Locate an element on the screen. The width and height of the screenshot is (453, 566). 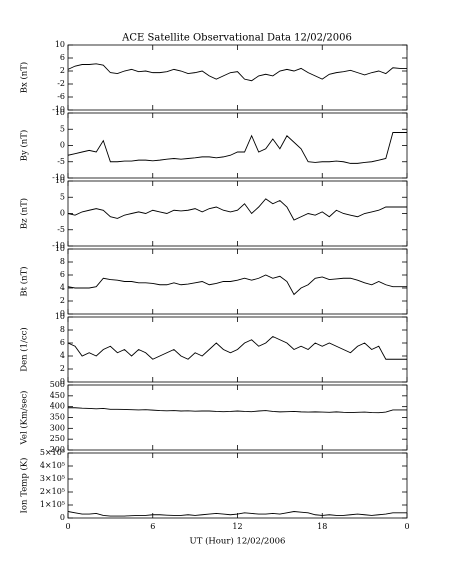
y-axis-label: Vel (Km/sec) is located at coordinates (24, 418).